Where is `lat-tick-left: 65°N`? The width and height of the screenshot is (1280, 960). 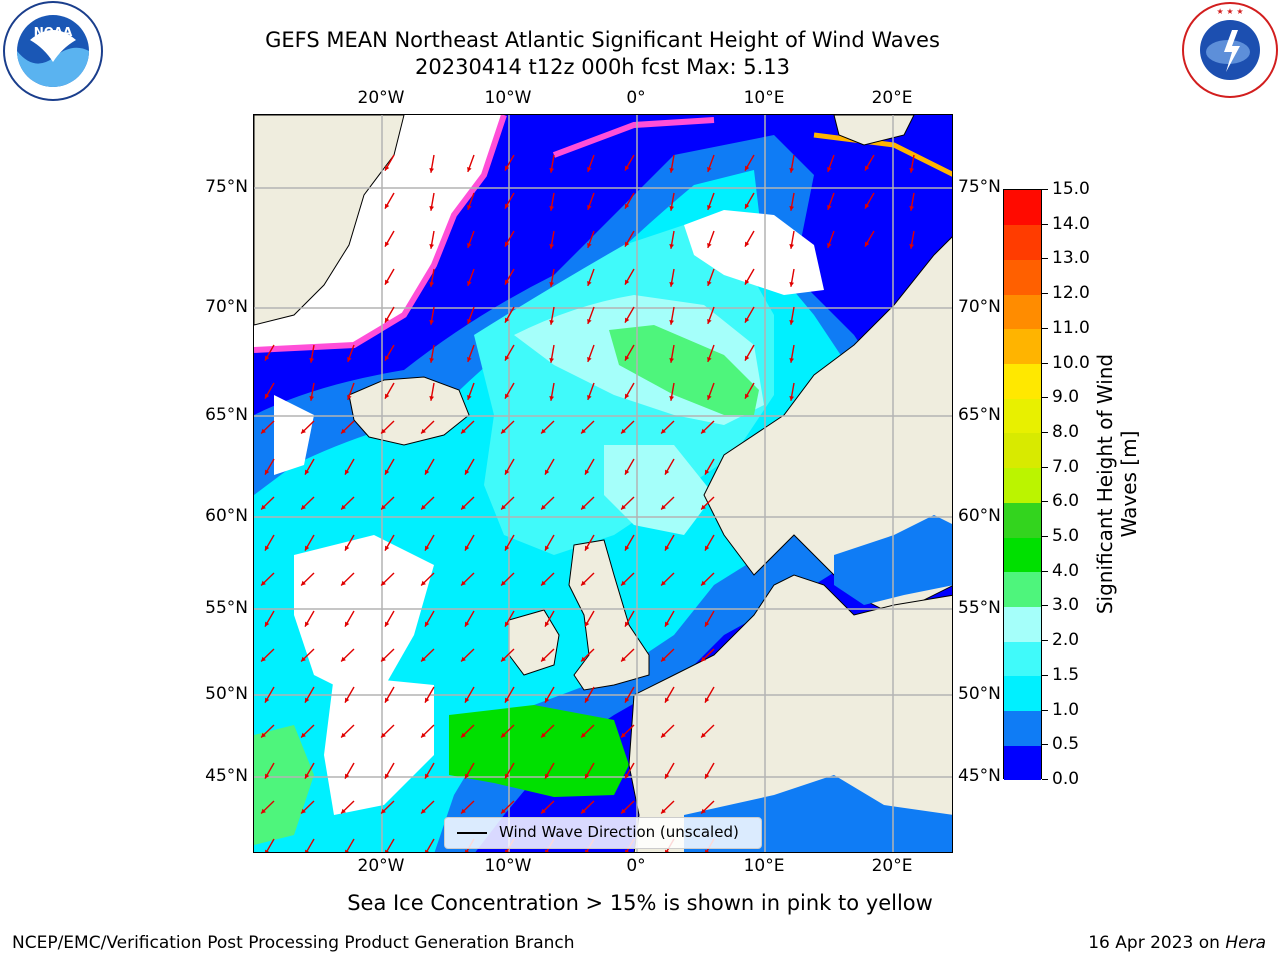
lat-tick-left: 65°N is located at coordinates (226, 415).